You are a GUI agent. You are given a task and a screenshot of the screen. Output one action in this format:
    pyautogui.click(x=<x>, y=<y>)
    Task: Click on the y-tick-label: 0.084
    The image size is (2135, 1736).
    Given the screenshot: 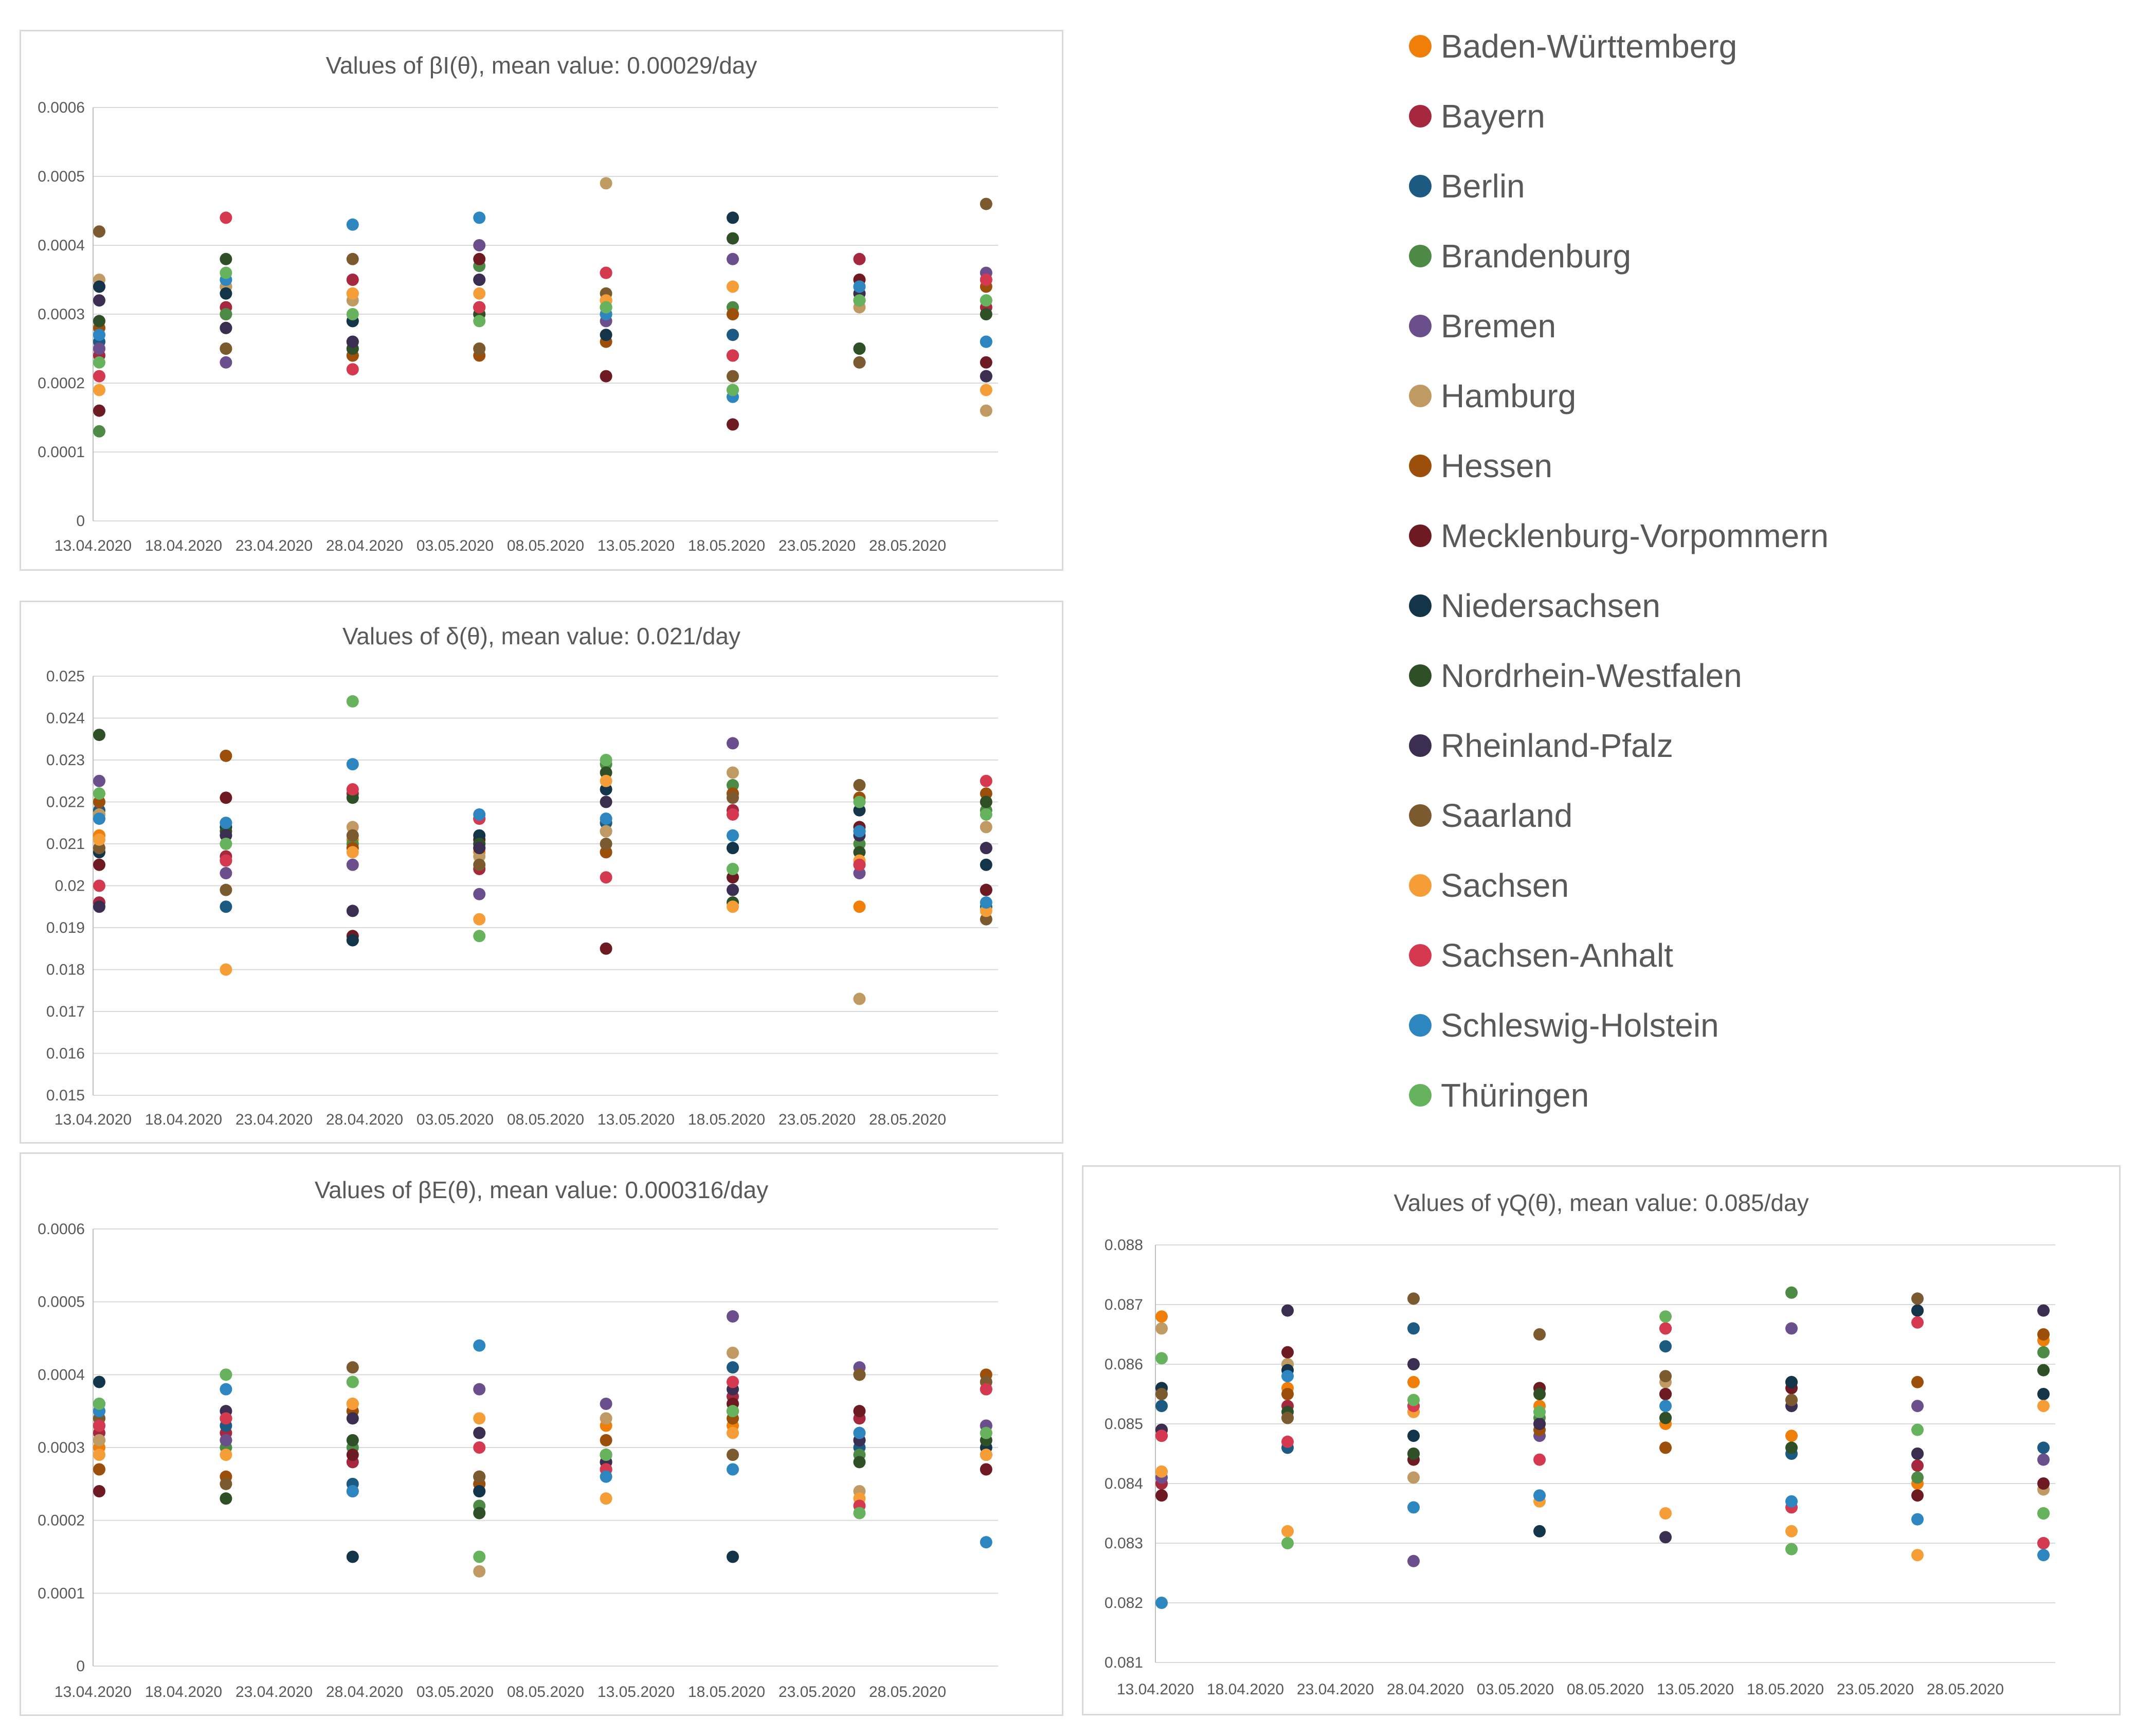 What is the action you would take?
    pyautogui.click(x=1124, y=1484)
    